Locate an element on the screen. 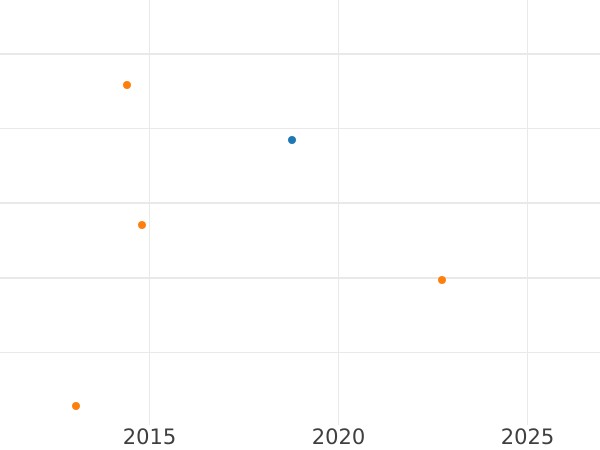  x-tick-label: 2020 is located at coordinates (338, 437).